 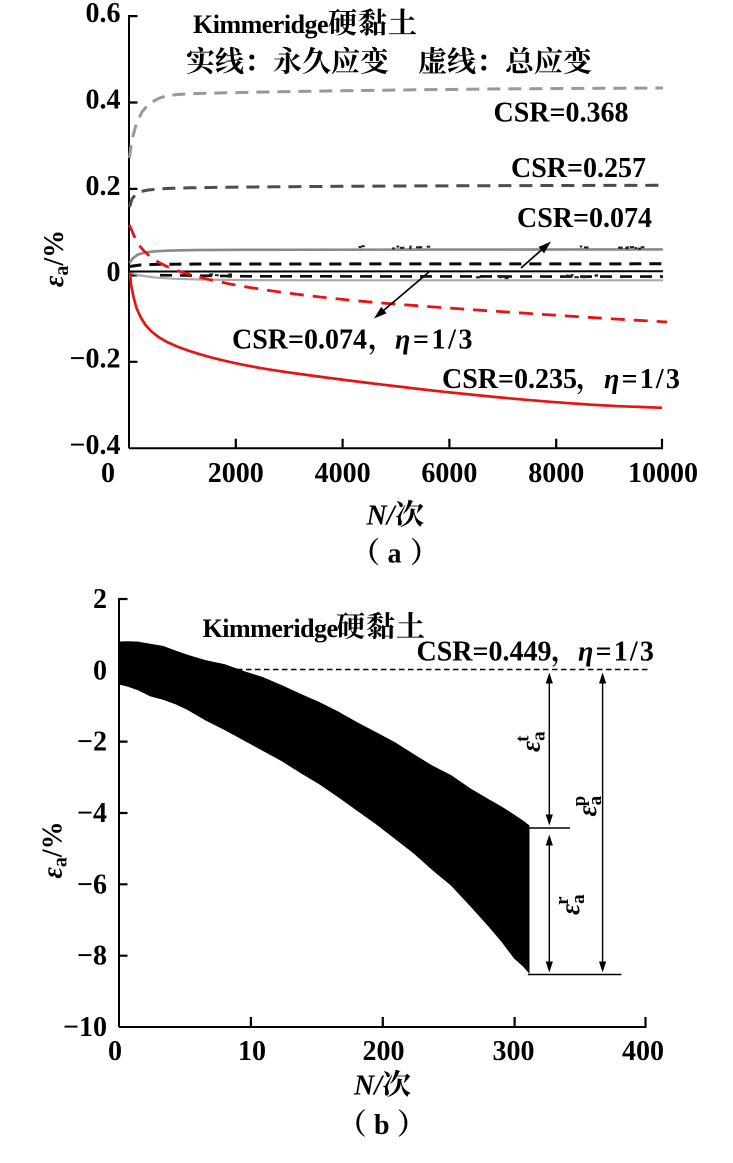 I want to click on svg-text: b, so click(x=382, y=1125).